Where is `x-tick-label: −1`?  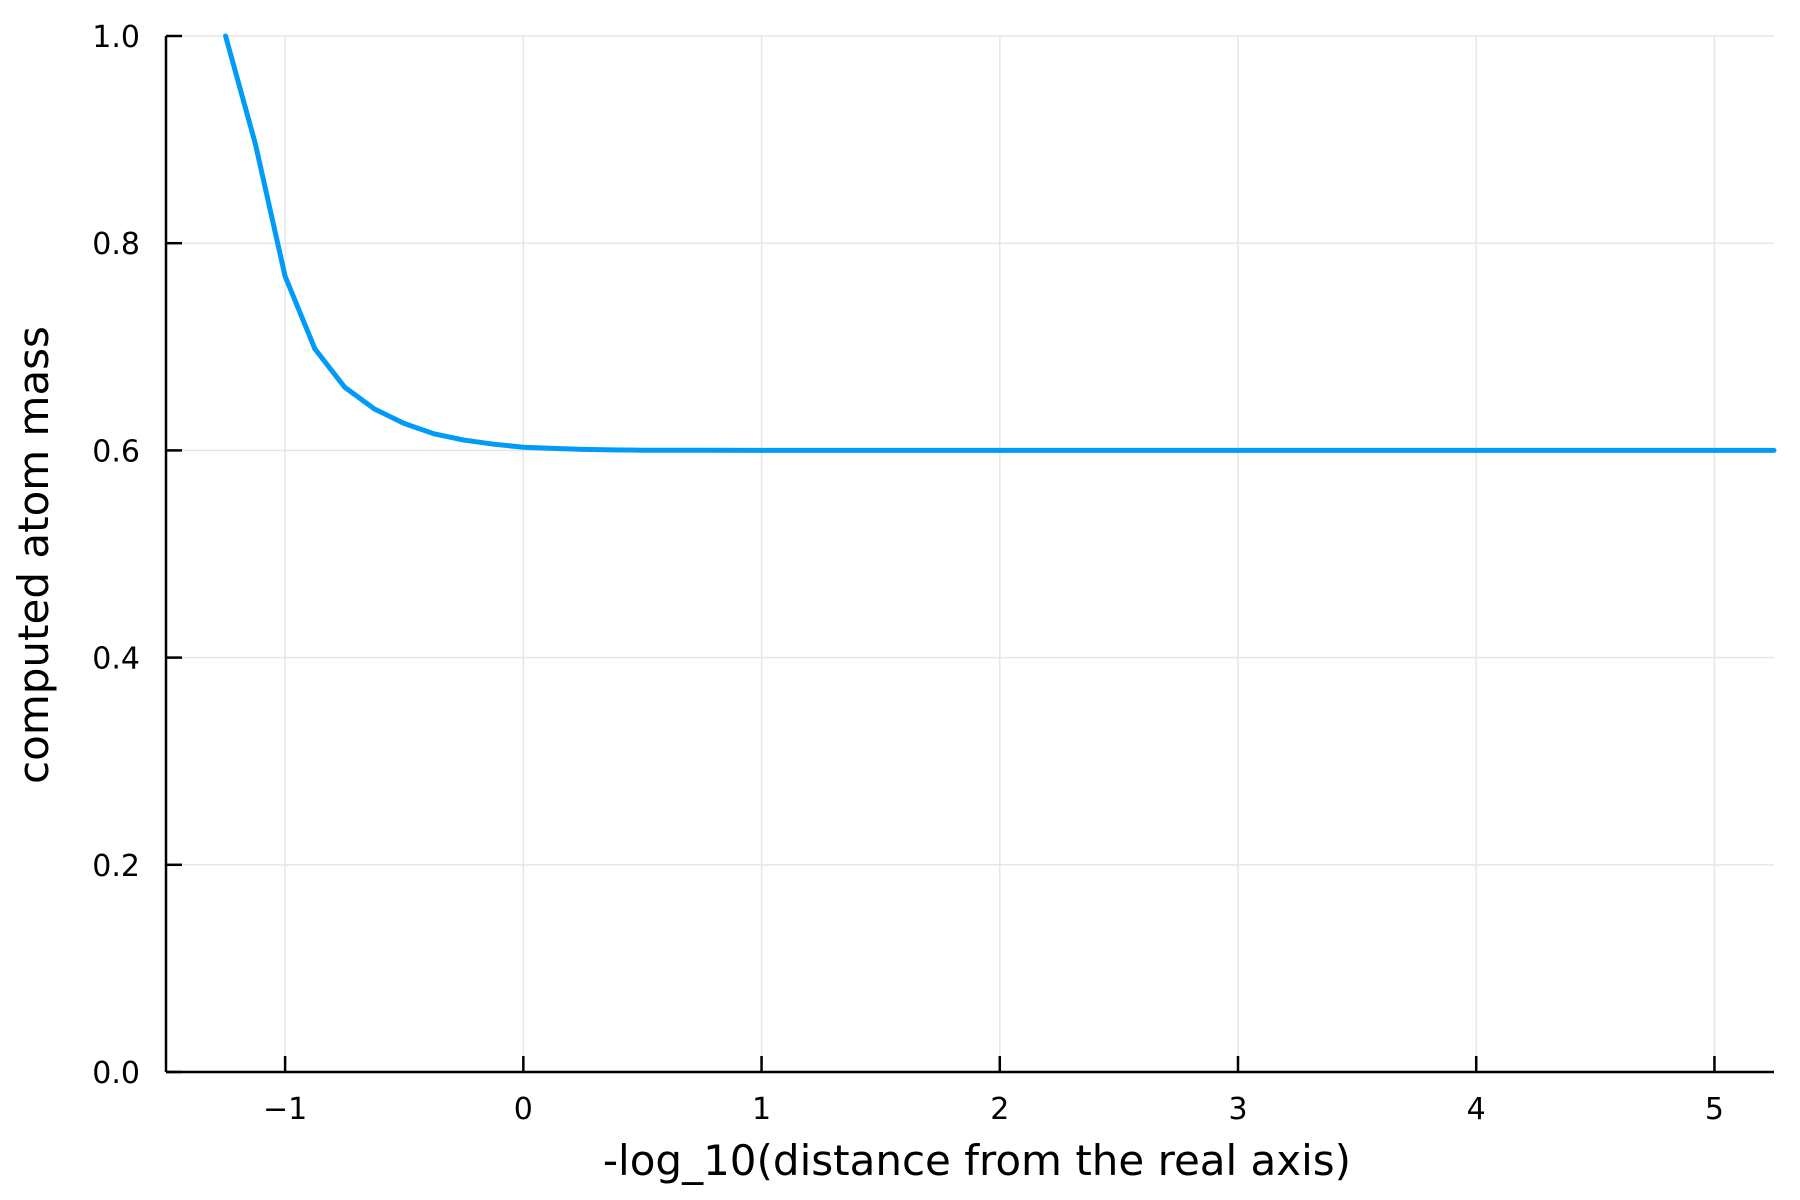
x-tick-label: −1 is located at coordinates (285, 1109).